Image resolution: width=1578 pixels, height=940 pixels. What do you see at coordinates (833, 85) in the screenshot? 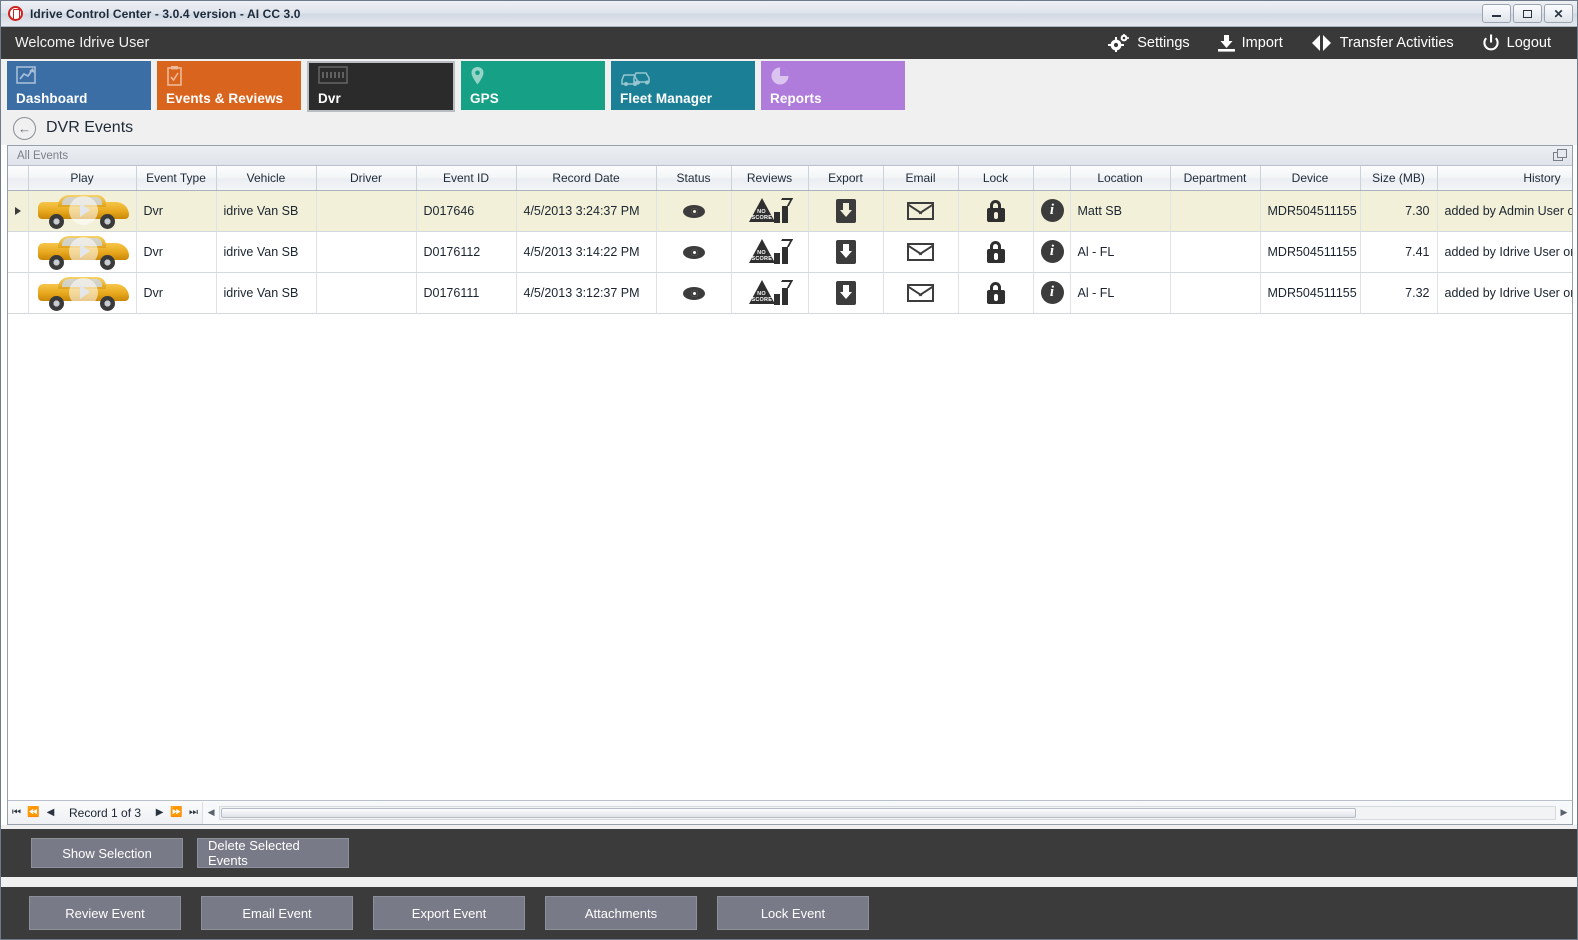
I see `nav-tab-reports: Reports` at bounding box center [833, 85].